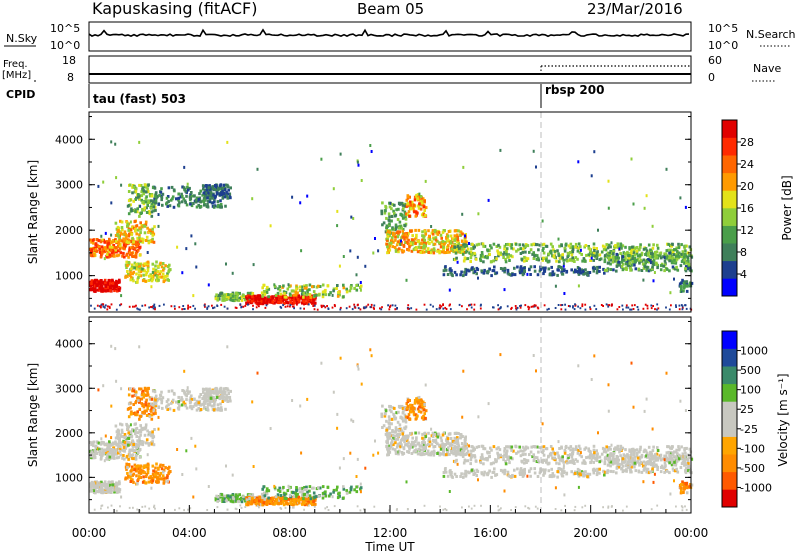  I want to click on nsky-panel: N.Sky 10^5 10^0 10^5 10^0 N.Search, so click(400, 36).